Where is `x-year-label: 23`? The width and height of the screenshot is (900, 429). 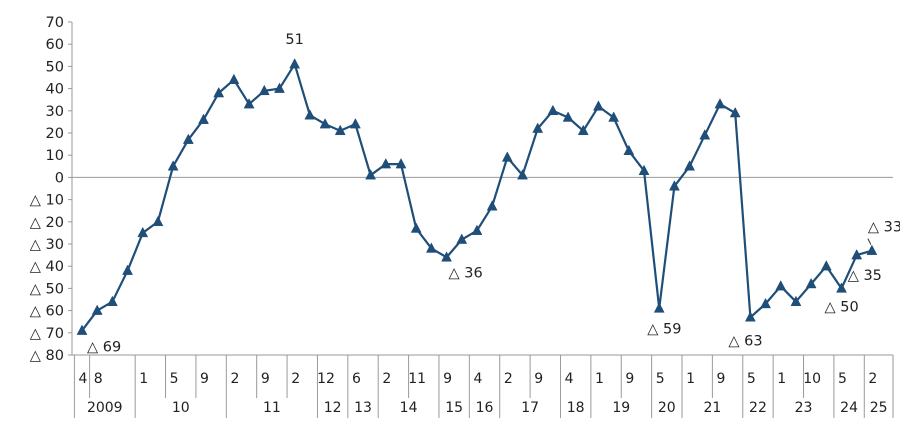
x-year-label: 23 is located at coordinates (804, 408).